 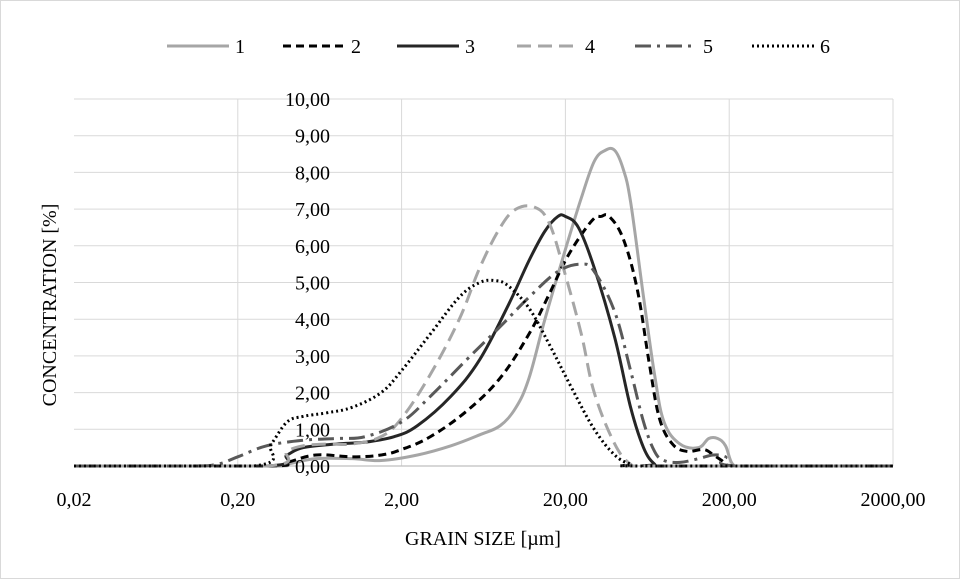 What do you see at coordinates (565, 500) in the screenshot?
I see `x-tick-label: 20,00` at bounding box center [565, 500].